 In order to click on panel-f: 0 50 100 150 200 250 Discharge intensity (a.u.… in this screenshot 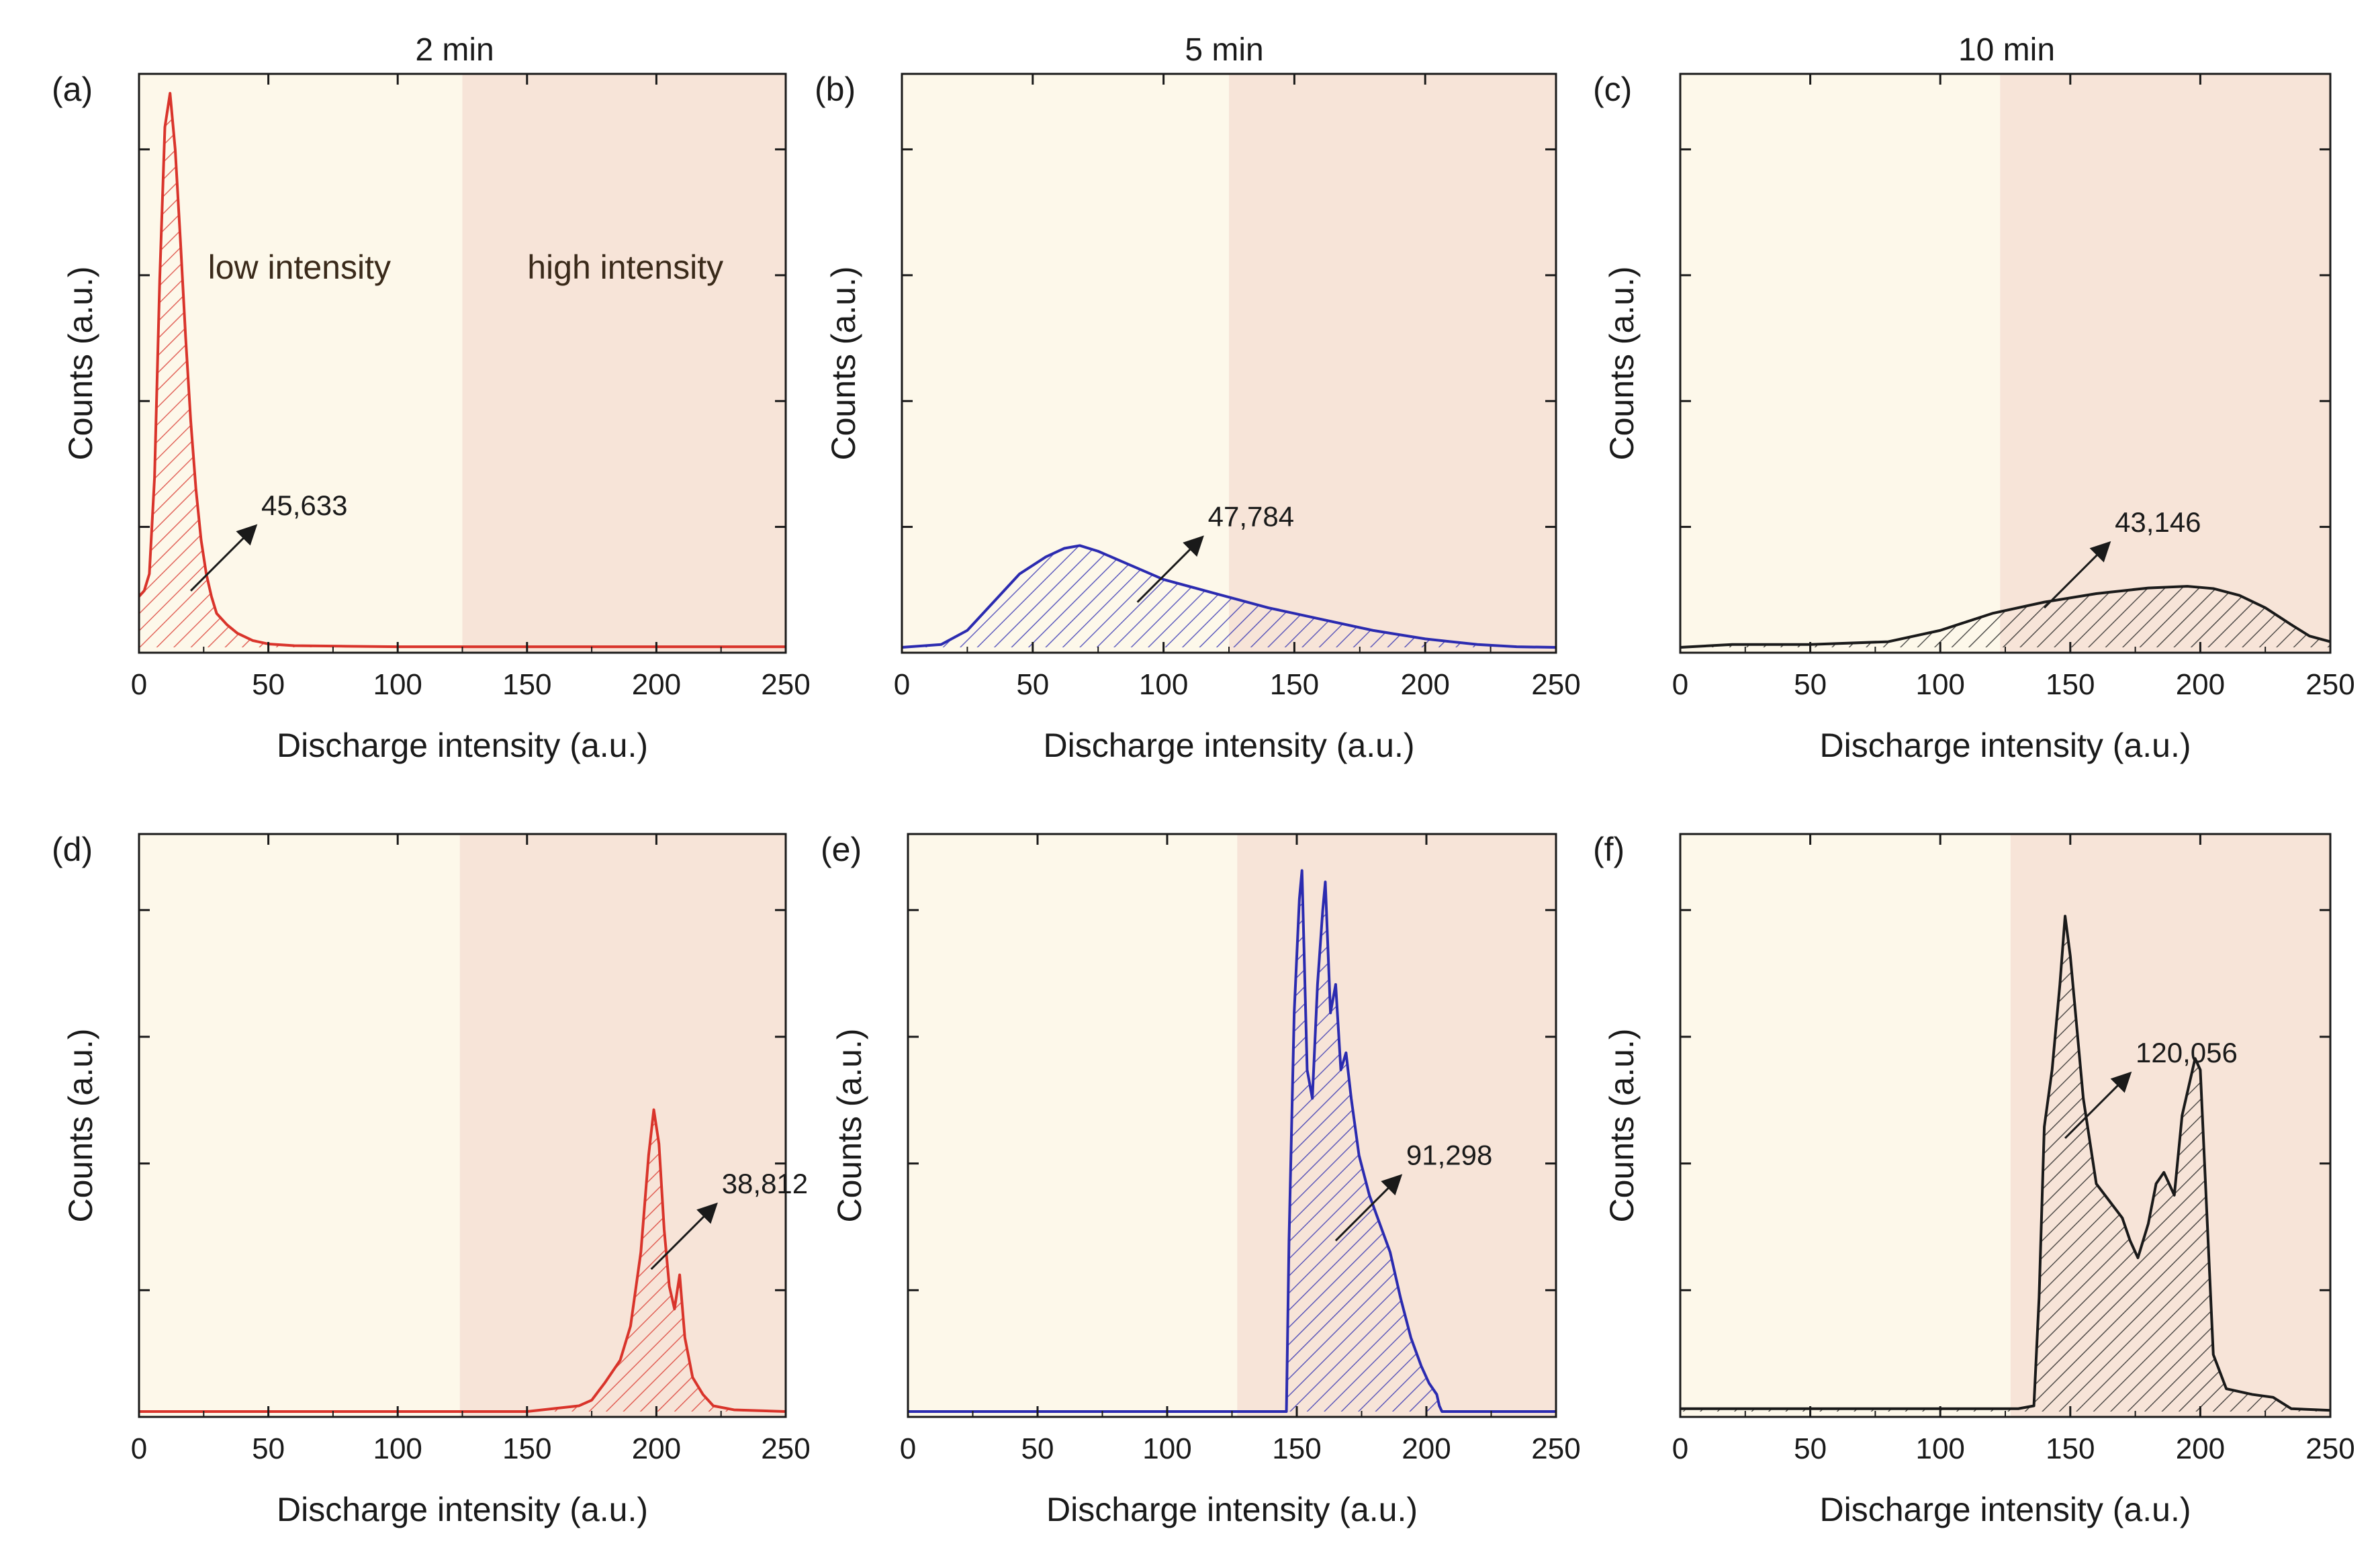, I will do `click(1974, 1179)`.